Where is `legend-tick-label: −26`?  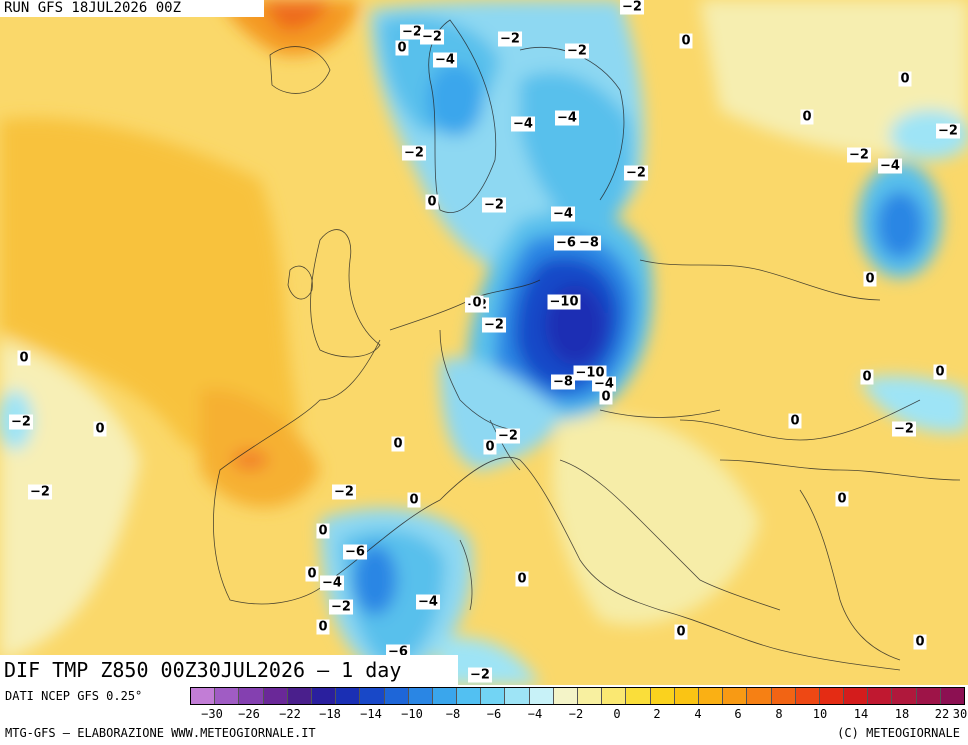
legend-tick-label: −26 is located at coordinates (249, 714).